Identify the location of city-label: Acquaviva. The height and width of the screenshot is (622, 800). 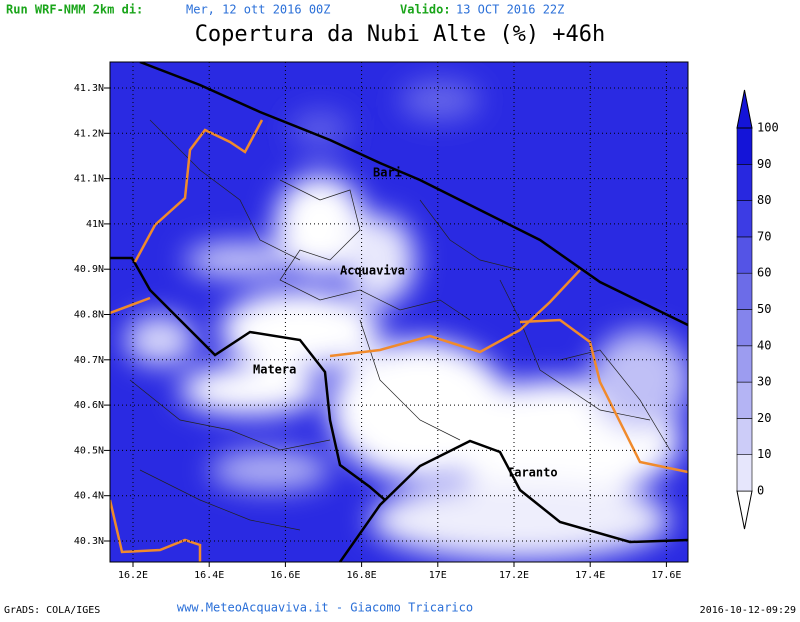
(372, 271).